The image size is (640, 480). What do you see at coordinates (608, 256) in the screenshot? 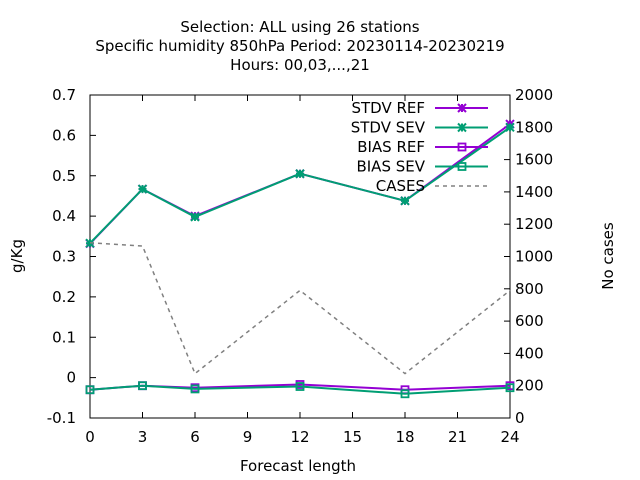
I see `y2-axis-label: No cases` at bounding box center [608, 256].